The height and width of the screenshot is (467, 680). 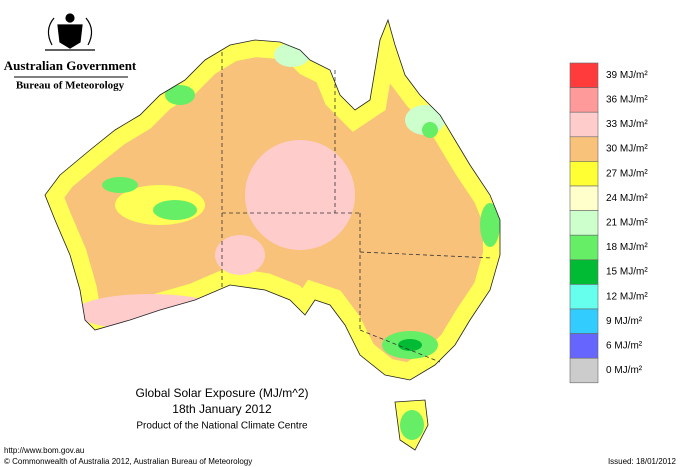 What do you see at coordinates (627, 75) in the screenshot?
I see `legend-label: 39 MJ/m²` at bounding box center [627, 75].